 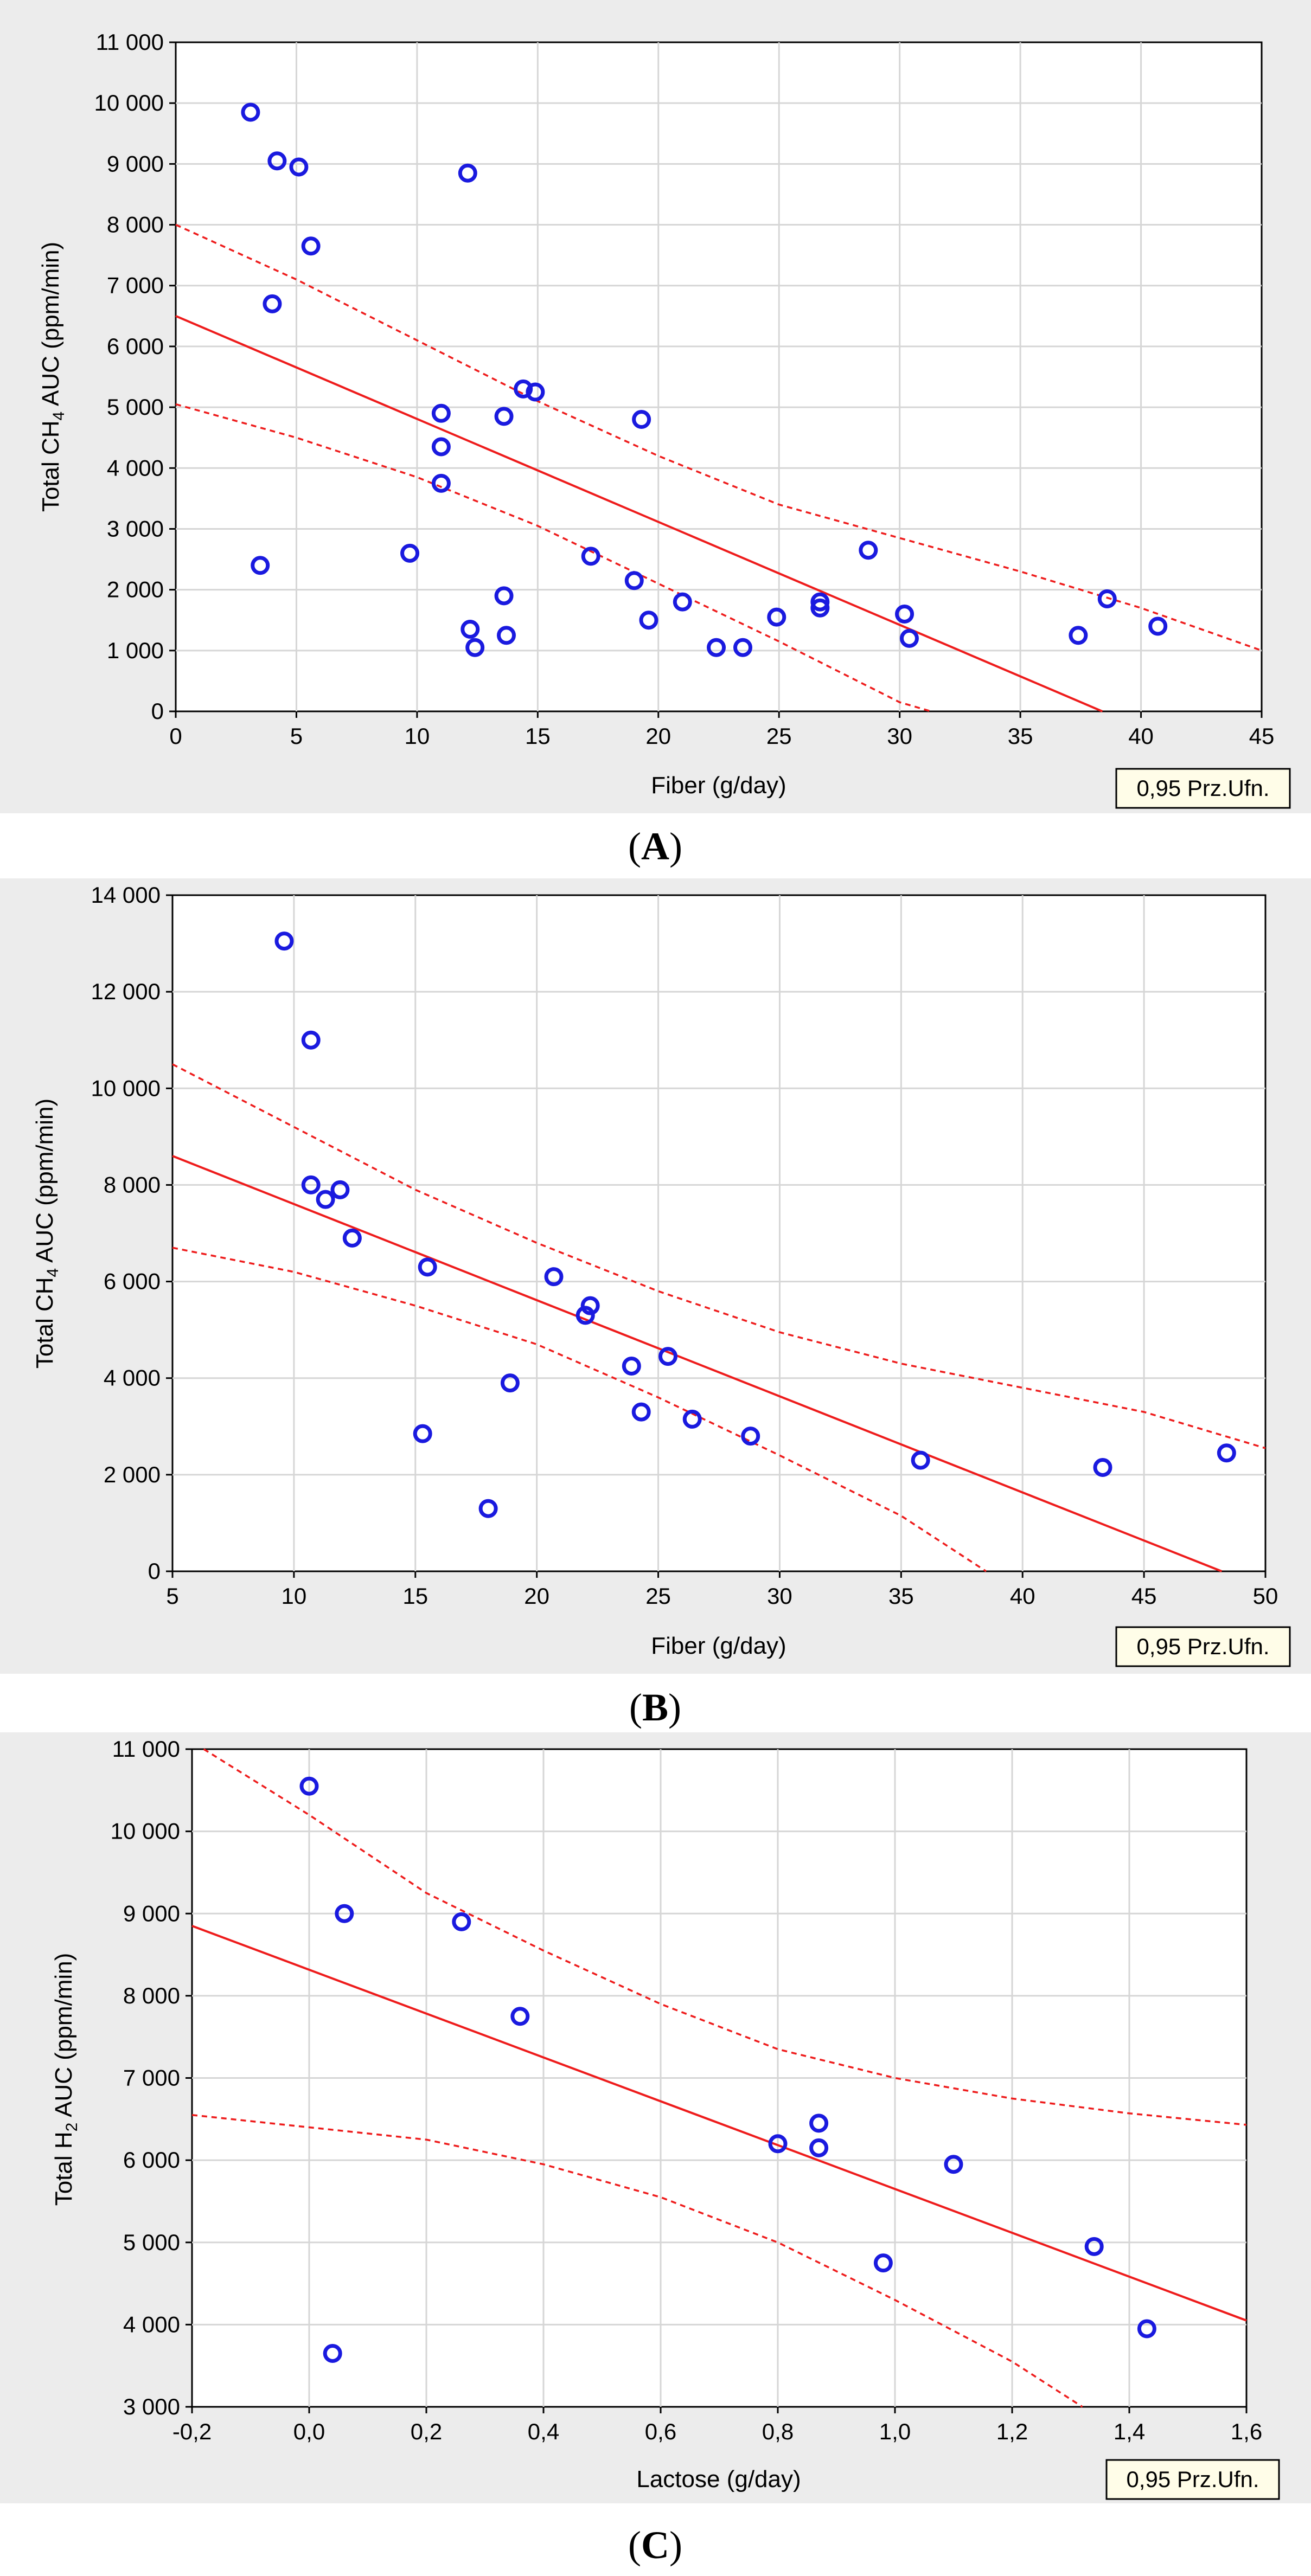 What do you see at coordinates (415, 1596) in the screenshot?
I see `panel-b-x-tick-label: 15` at bounding box center [415, 1596].